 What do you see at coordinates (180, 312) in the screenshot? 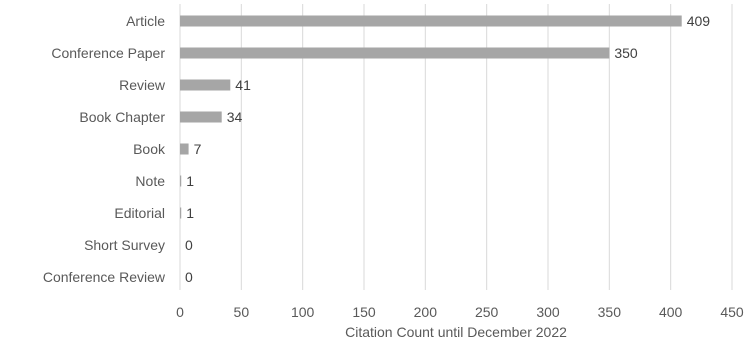
I see `x-tick-label: 0` at bounding box center [180, 312].